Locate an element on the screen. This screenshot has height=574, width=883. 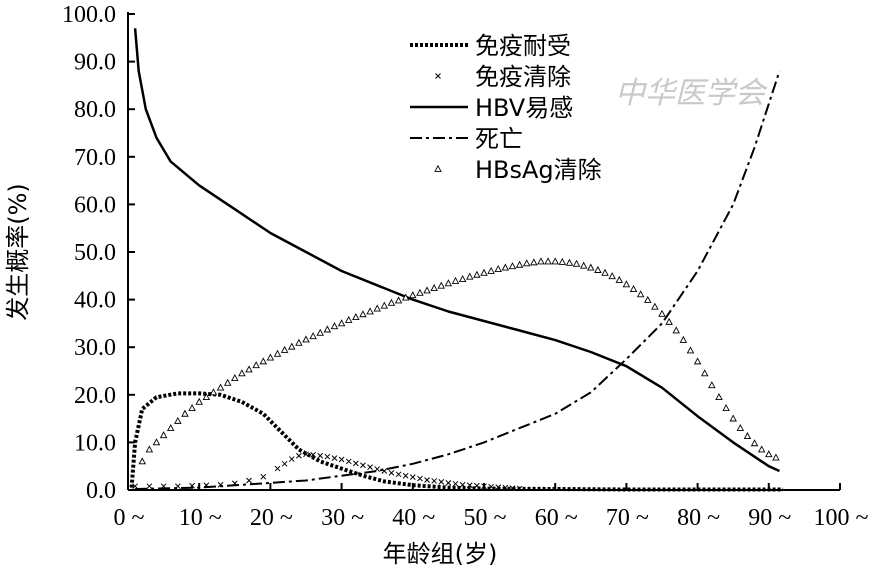
x-tick-label: 80 ~ is located at coordinates (698, 518).